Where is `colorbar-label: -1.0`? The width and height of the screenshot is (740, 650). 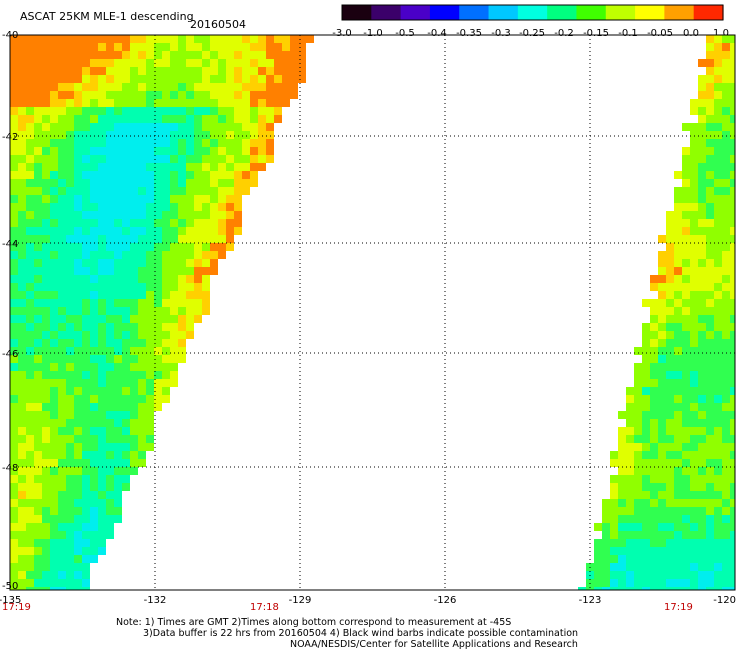
colorbar-label: -1.0 is located at coordinates (373, 33).